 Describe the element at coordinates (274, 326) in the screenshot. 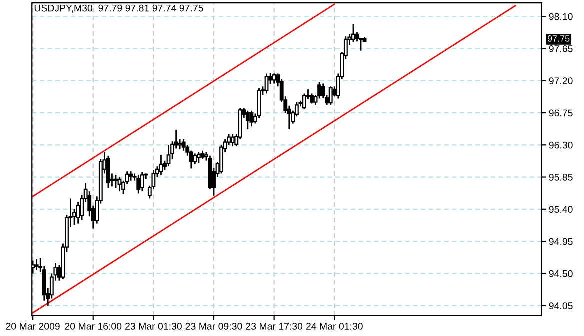

I see `x-tick-label: 23 Mar 17:30` at that location.